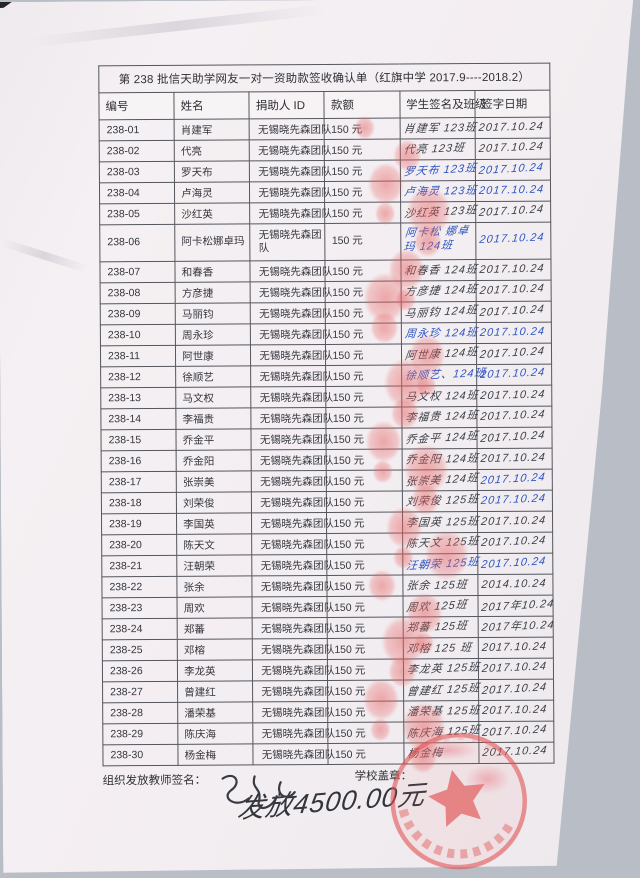  I want to click on handwritten-sig: 邓榕 125 班, so click(439, 648).